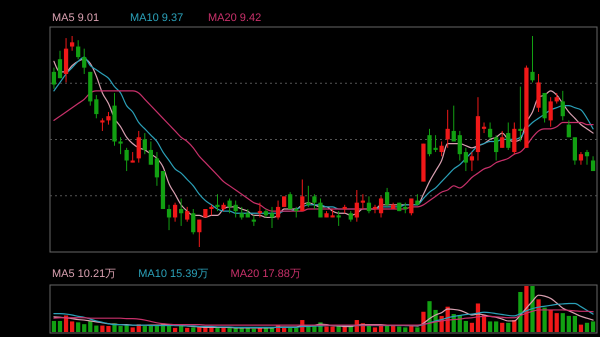  What do you see at coordinates (76, 18) in the screenshot?
I see `text: MA5 9.01` at bounding box center [76, 18].